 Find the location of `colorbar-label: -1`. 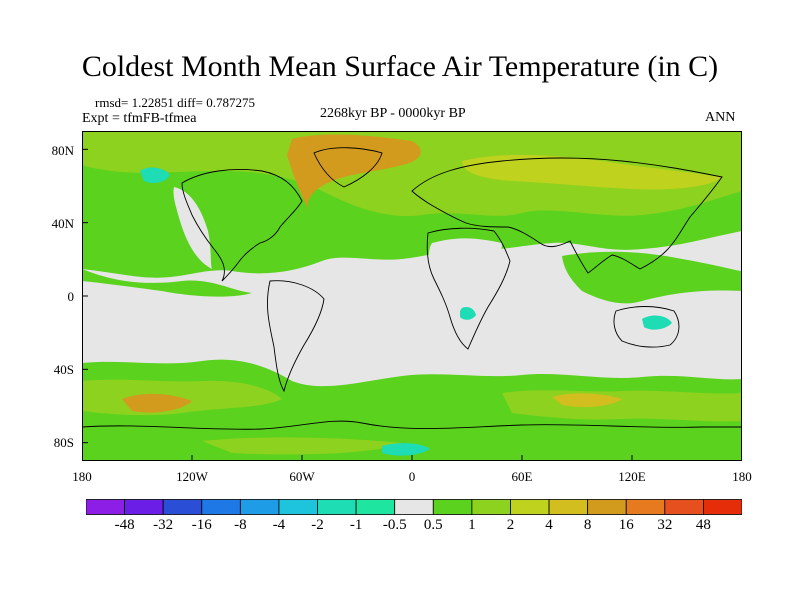

colorbar-label: -1 is located at coordinates (356, 525).